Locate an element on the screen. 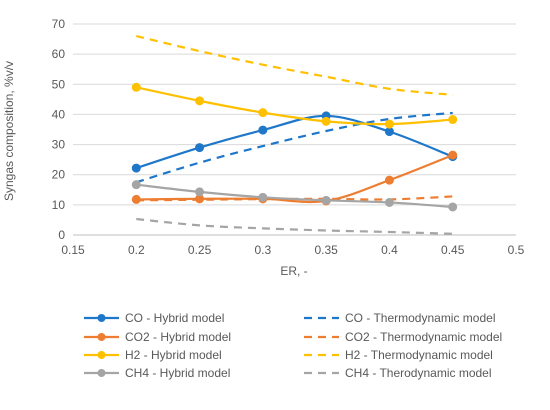 This screenshot has height=410, width=550. legend-item-co2-hybrid-model: CO2 - Hybrid model is located at coordinates (157, 337).